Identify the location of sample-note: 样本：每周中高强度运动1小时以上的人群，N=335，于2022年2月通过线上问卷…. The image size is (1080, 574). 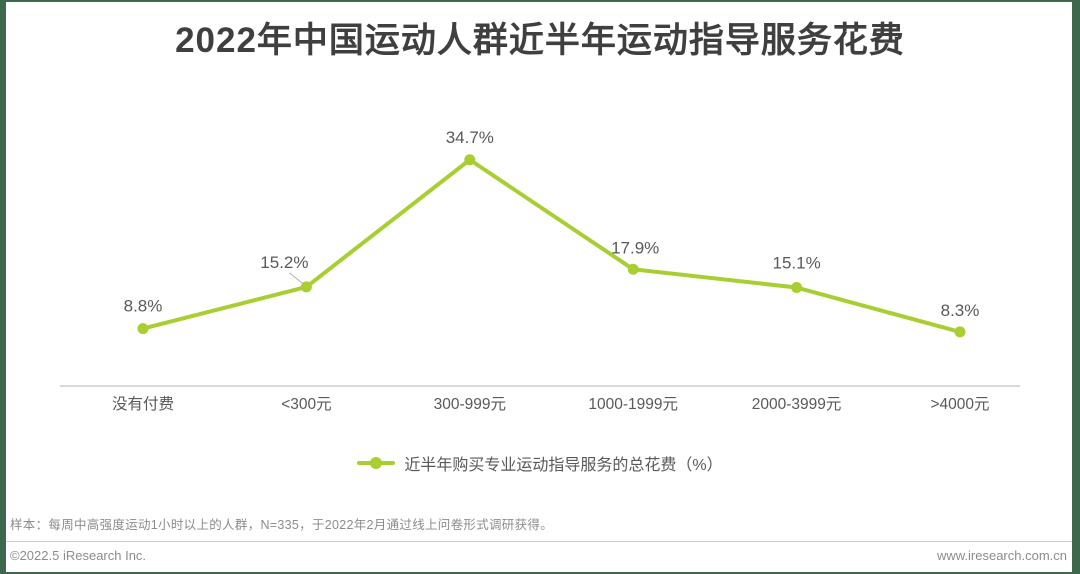
(281, 525).